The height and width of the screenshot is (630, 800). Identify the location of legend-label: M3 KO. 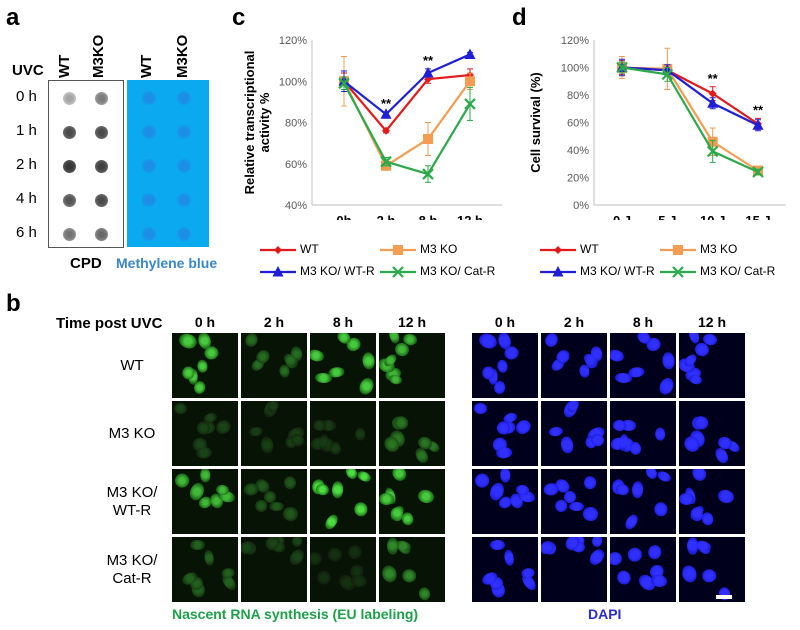
(439, 249).